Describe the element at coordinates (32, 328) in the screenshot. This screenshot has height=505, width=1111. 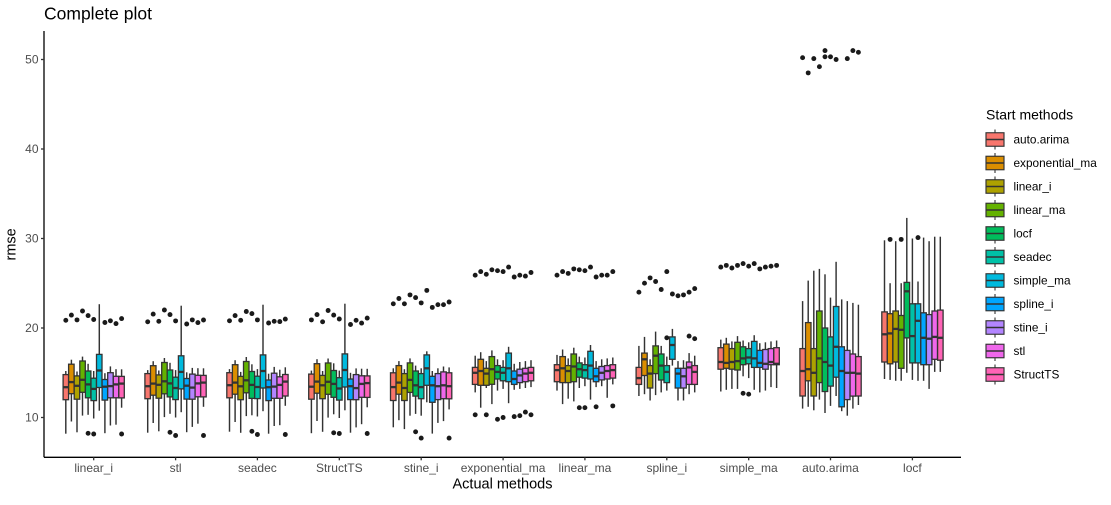
I see `svg-text: 20` at that location.